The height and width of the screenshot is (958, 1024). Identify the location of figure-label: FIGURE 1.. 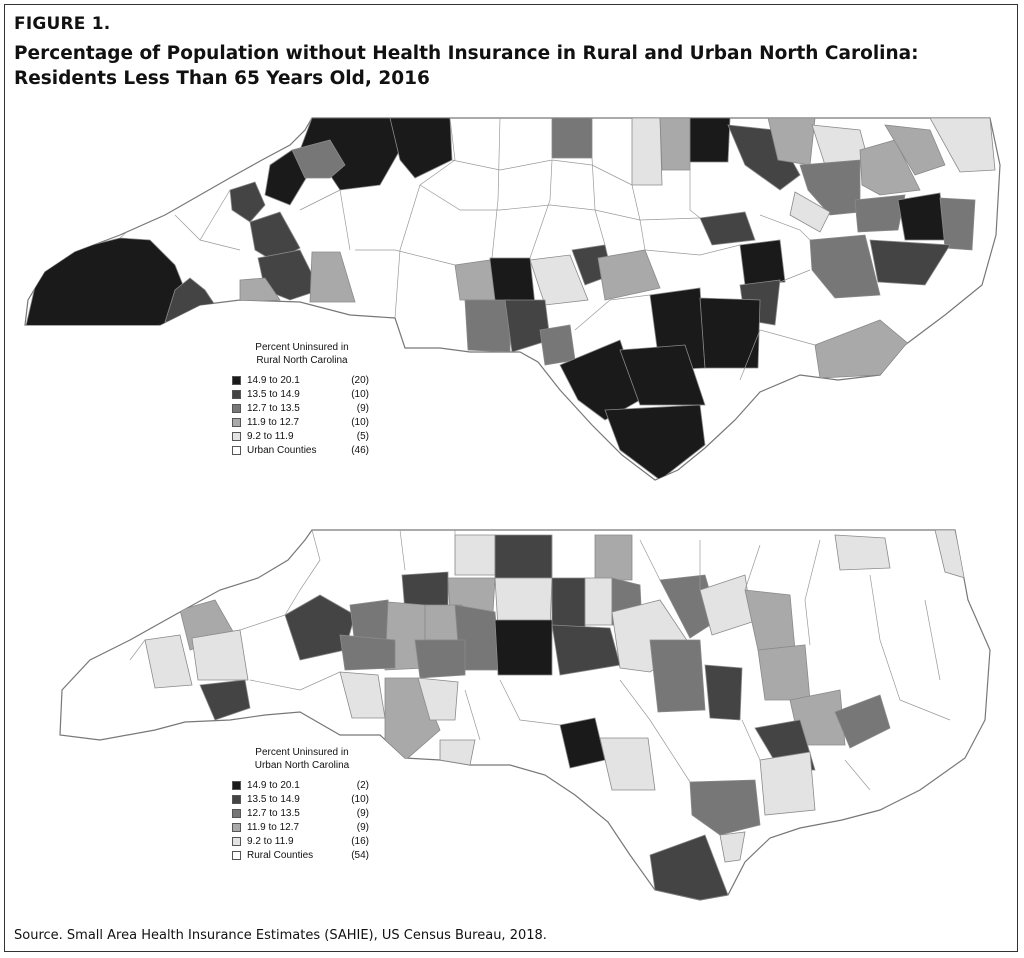
(62, 24).